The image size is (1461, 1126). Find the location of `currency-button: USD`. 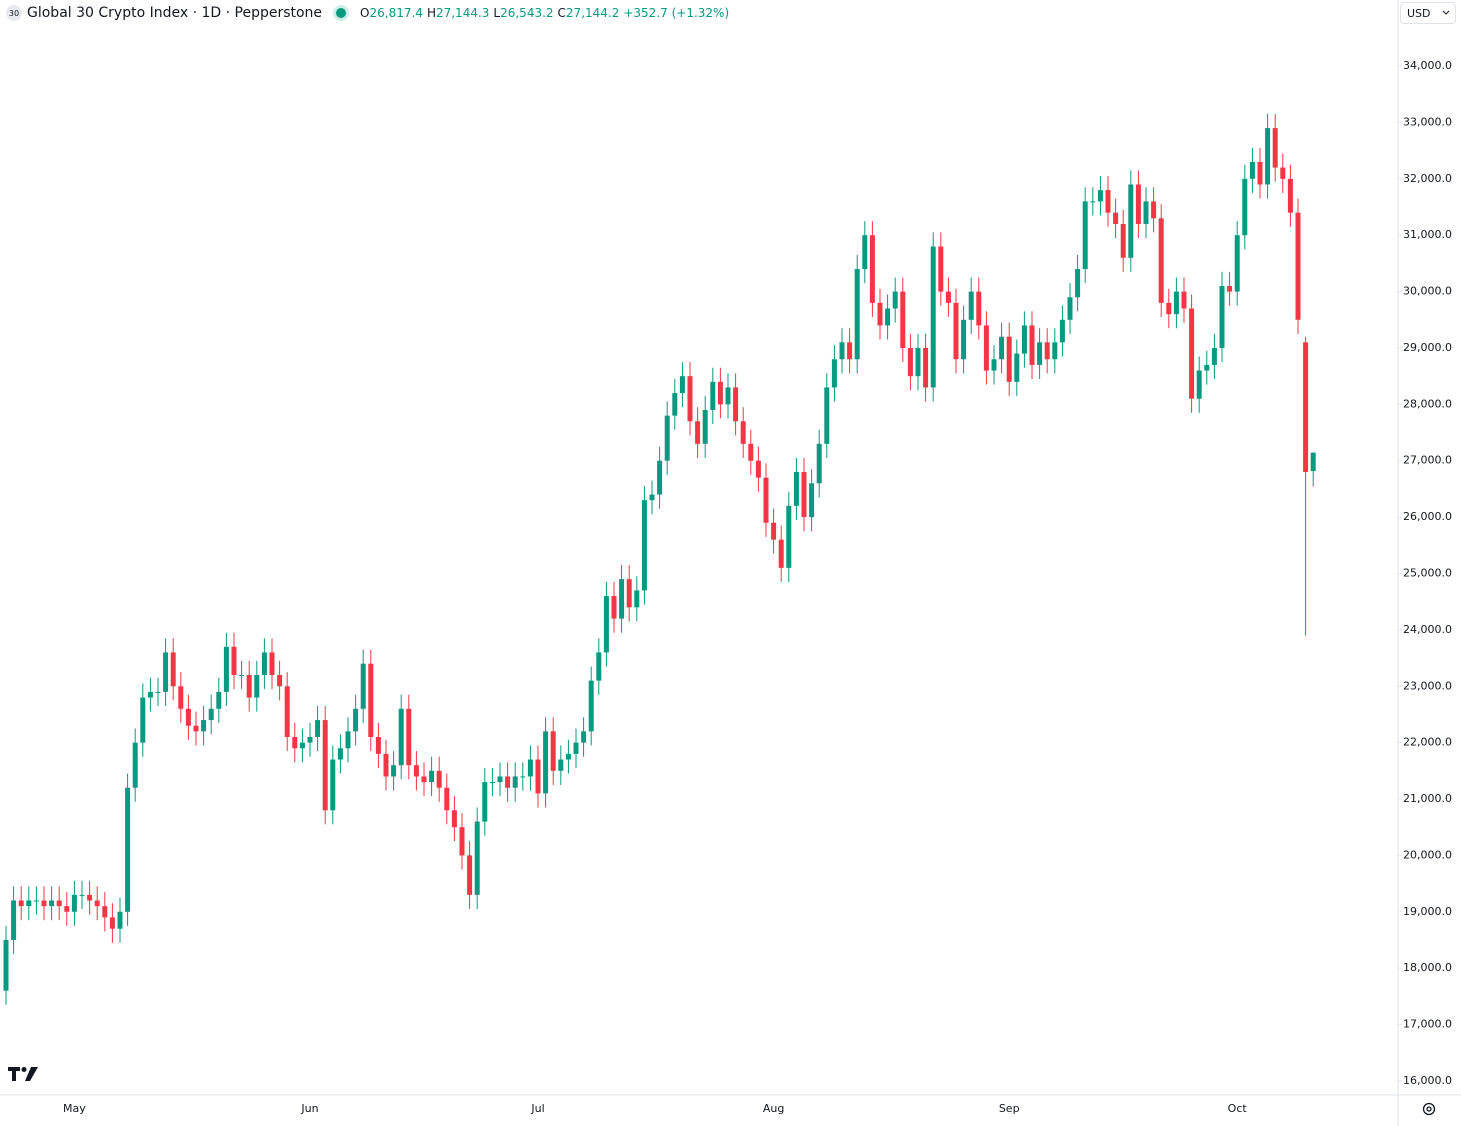

currency-button: USD is located at coordinates (1428, 13).